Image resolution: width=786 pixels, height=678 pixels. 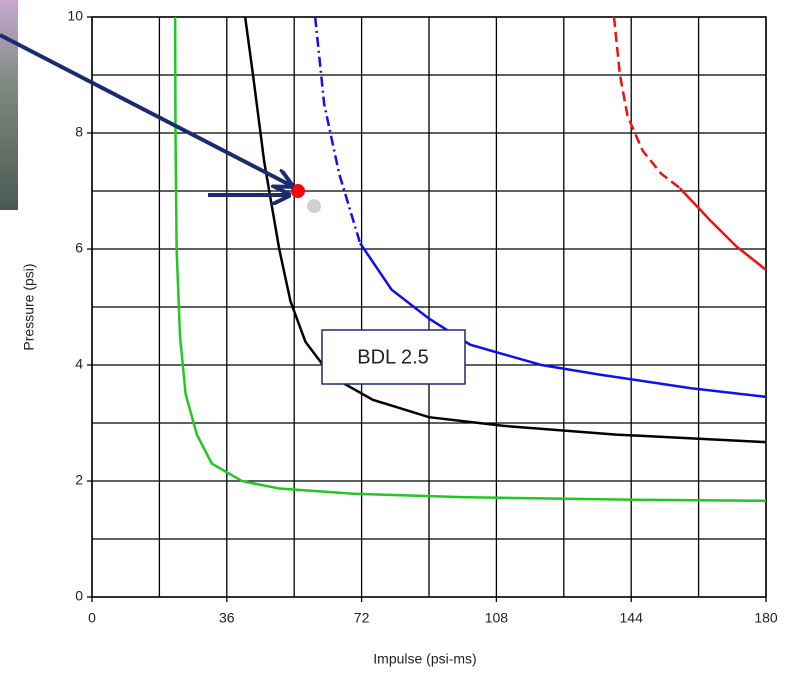 What do you see at coordinates (632, 618) in the screenshot?
I see `x-tick-label: 144` at bounding box center [632, 618].